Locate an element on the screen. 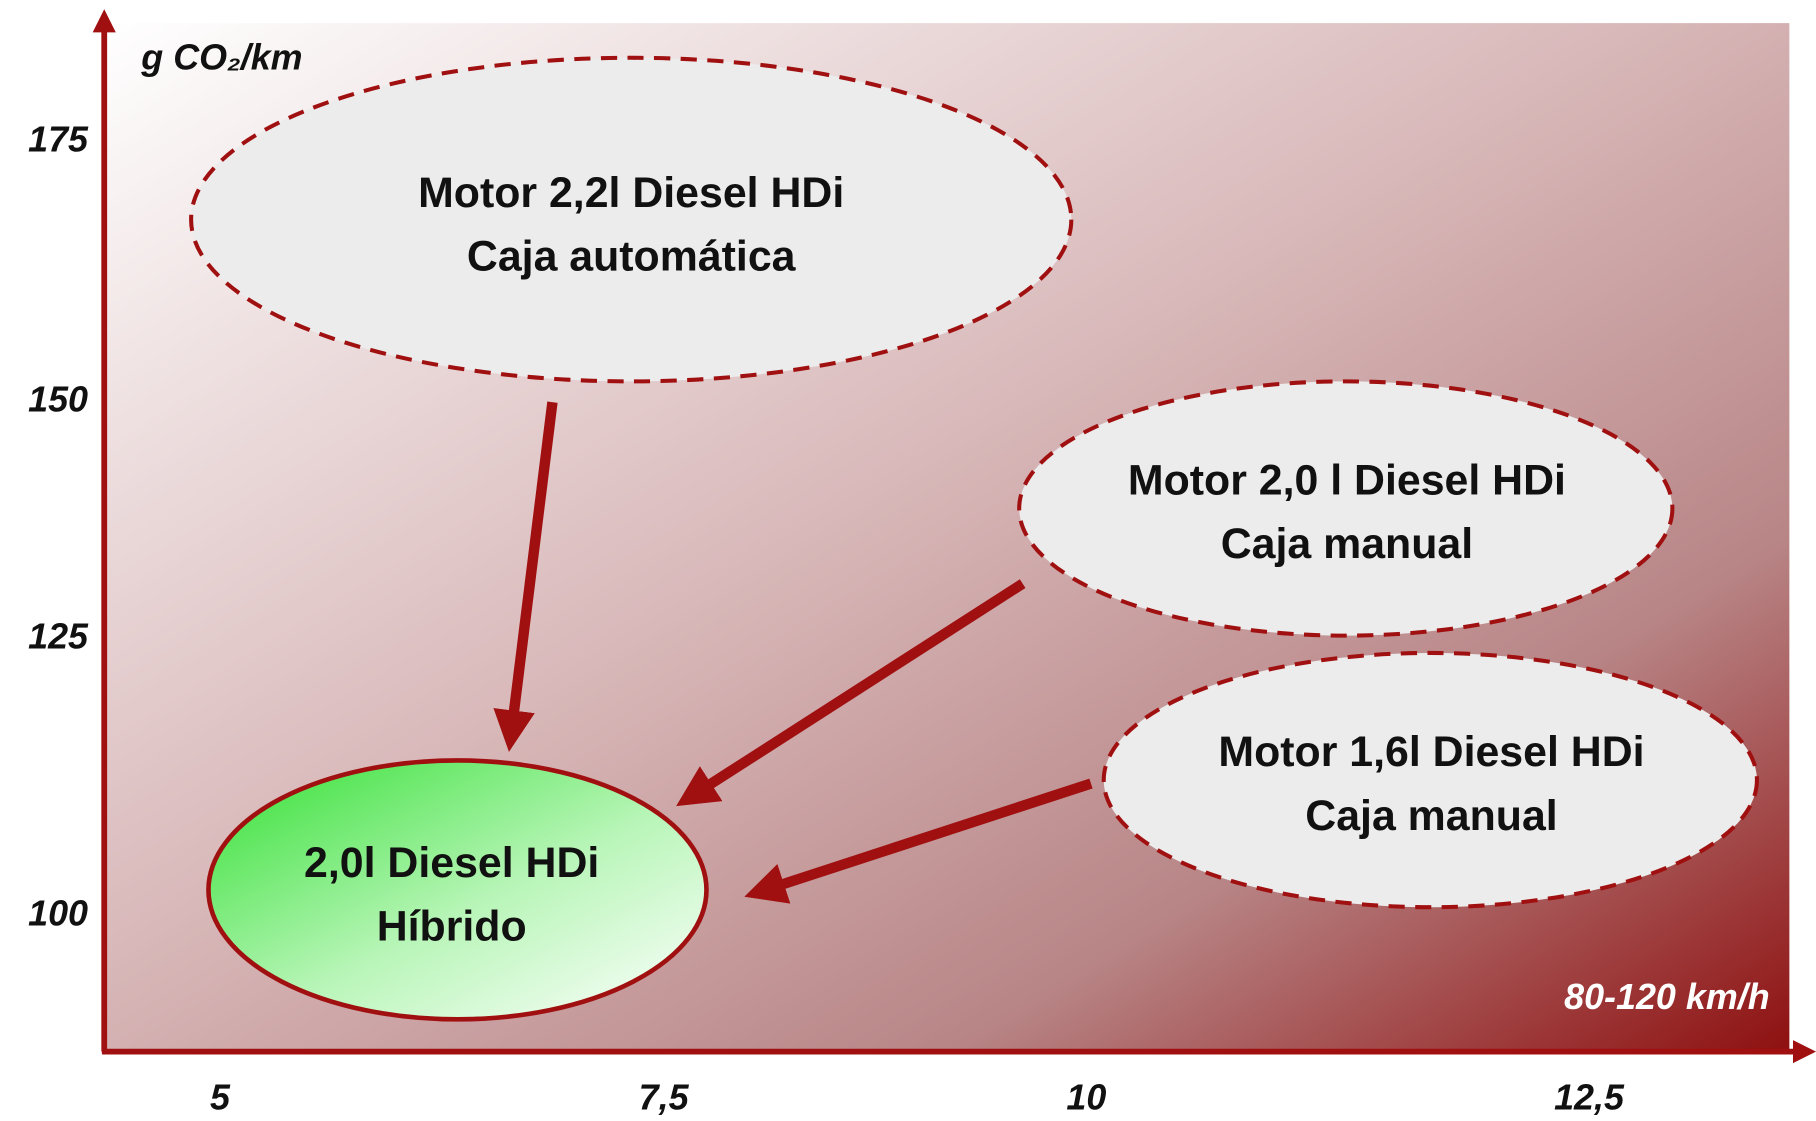 Image resolution: width=1816 pixels, height=1121 pixels. y-axis-label: g CO₂/km is located at coordinates (221, 57).